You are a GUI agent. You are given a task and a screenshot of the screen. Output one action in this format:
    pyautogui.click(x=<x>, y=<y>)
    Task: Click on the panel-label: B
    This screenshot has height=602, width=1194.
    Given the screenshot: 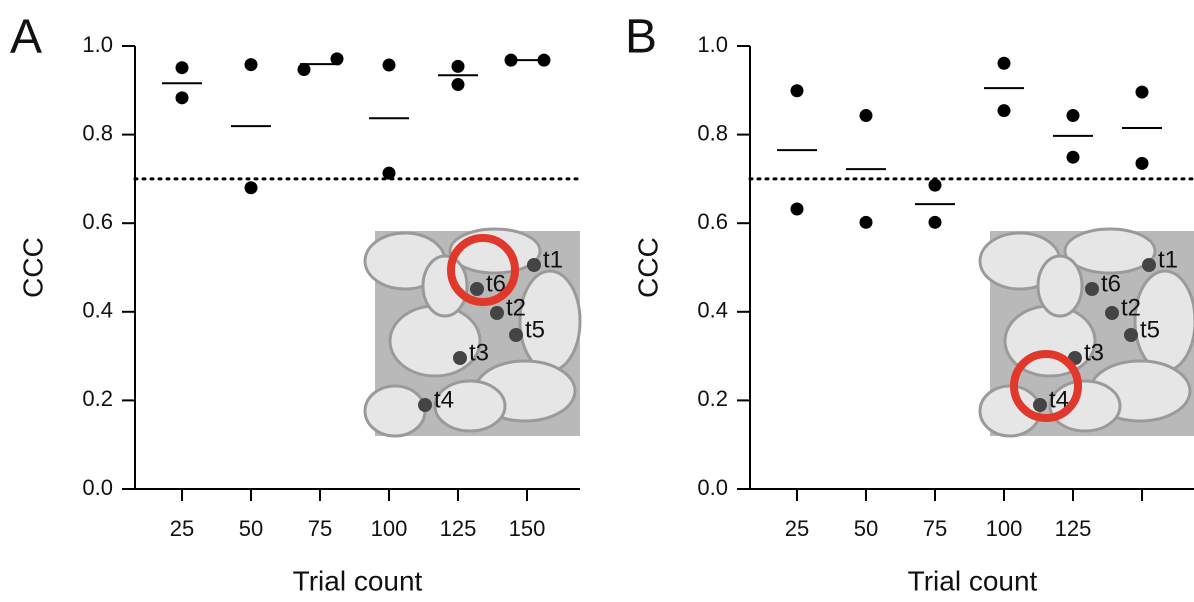 What is the action you would take?
    pyautogui.click(x=641, y=37)
    